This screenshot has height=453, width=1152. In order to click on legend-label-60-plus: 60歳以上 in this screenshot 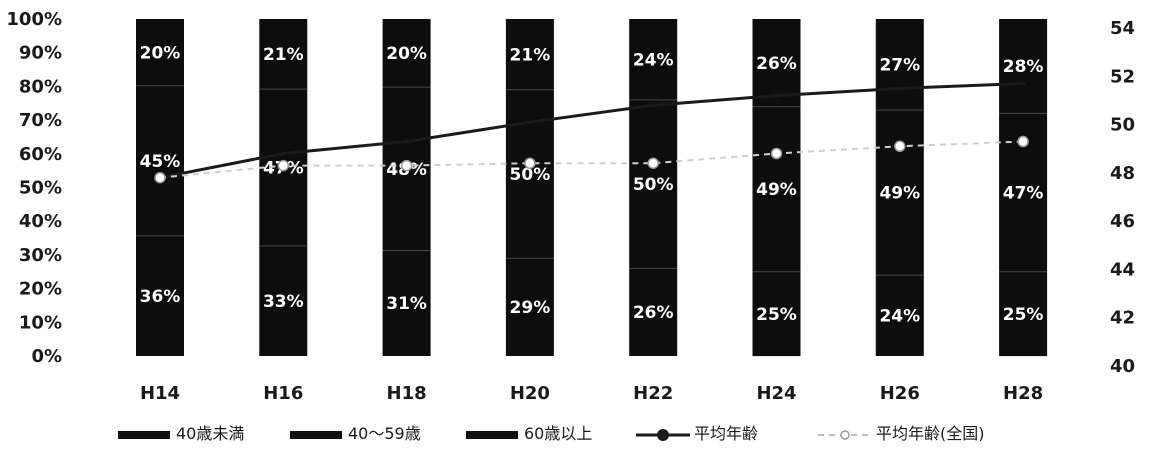, I will do `click(558, 433)`.